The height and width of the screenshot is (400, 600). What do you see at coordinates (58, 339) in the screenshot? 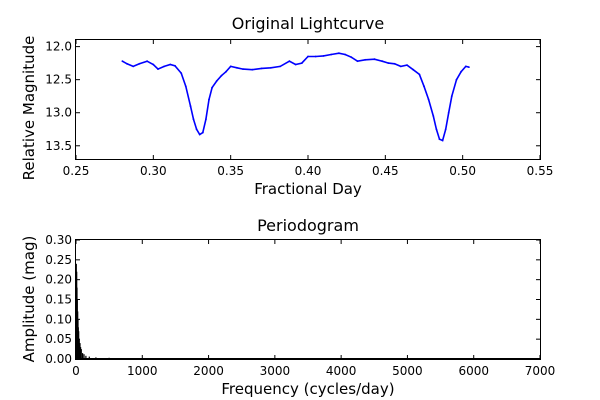
I see `y-tick-label: 0.05` at bounding box center [58, 339].